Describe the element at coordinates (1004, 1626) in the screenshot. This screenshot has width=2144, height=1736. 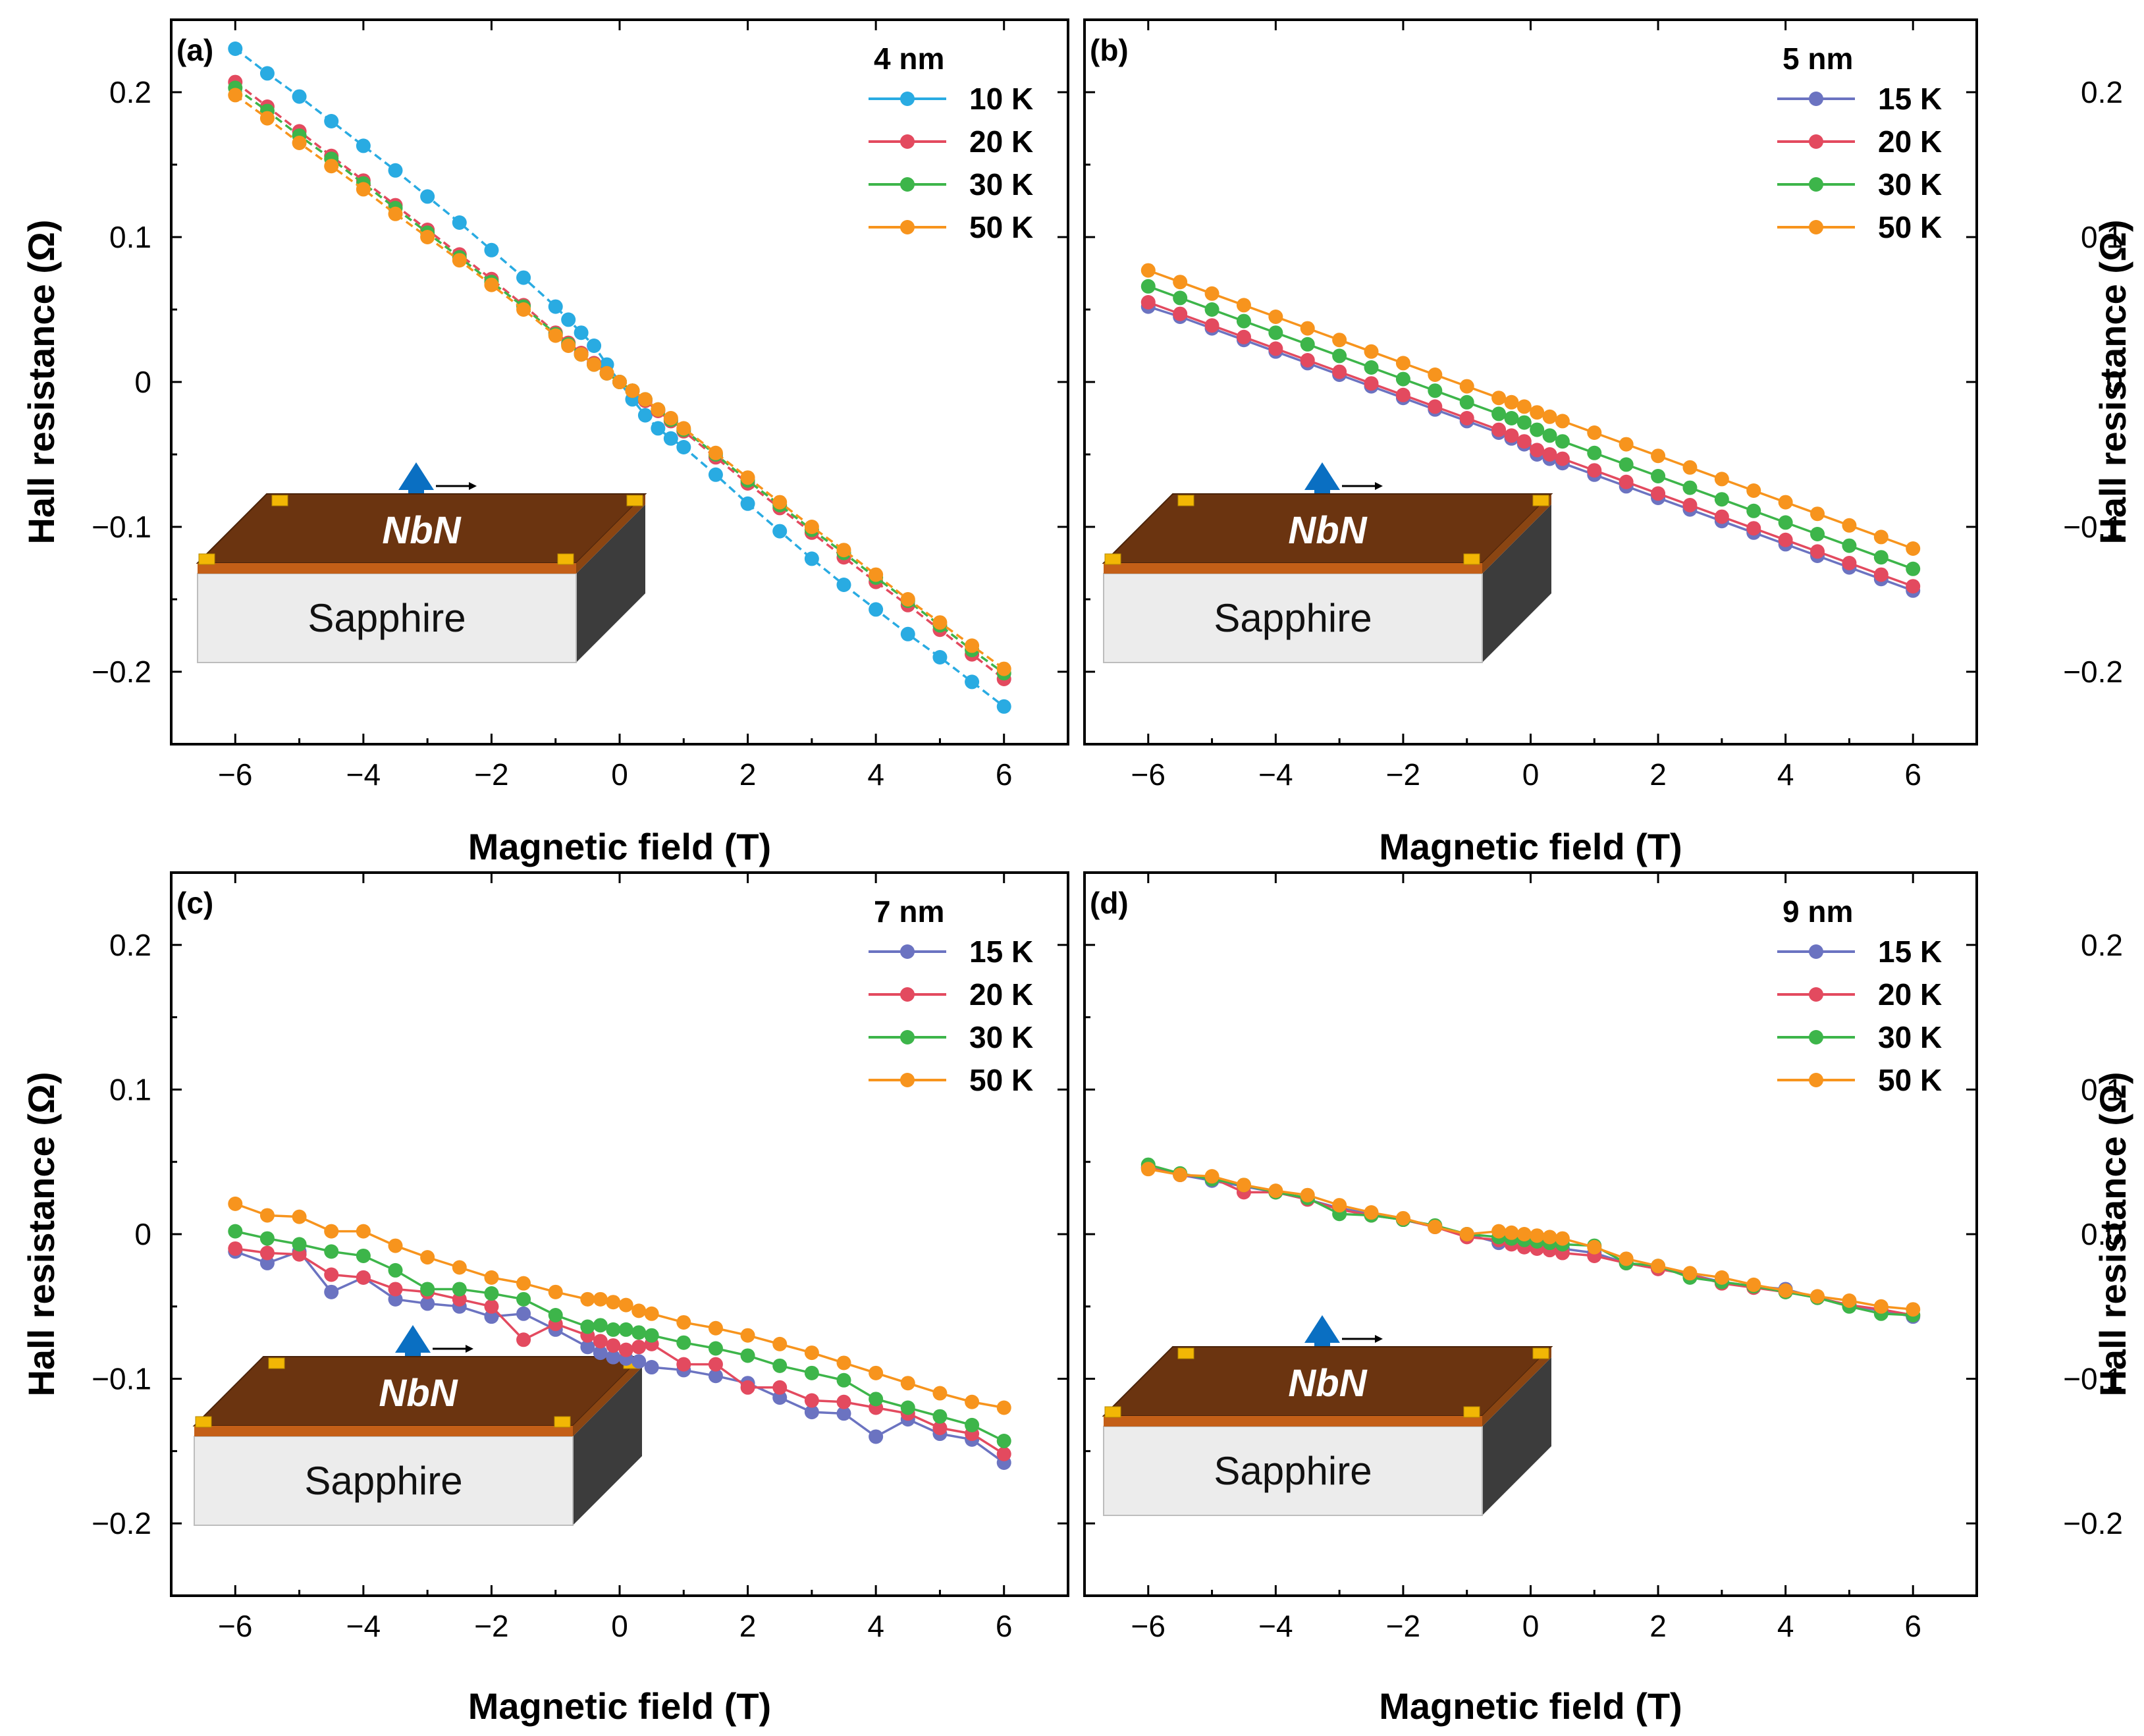
I see `x-tick-label: 6` at that location.